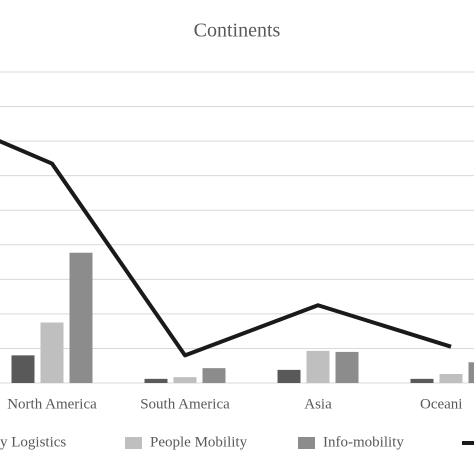 The width and height of the screenshot is (474, 474). Describe the element at coordinates (441, 404) in the screenshot. I see `x-tick-label: Oceani` at that location.